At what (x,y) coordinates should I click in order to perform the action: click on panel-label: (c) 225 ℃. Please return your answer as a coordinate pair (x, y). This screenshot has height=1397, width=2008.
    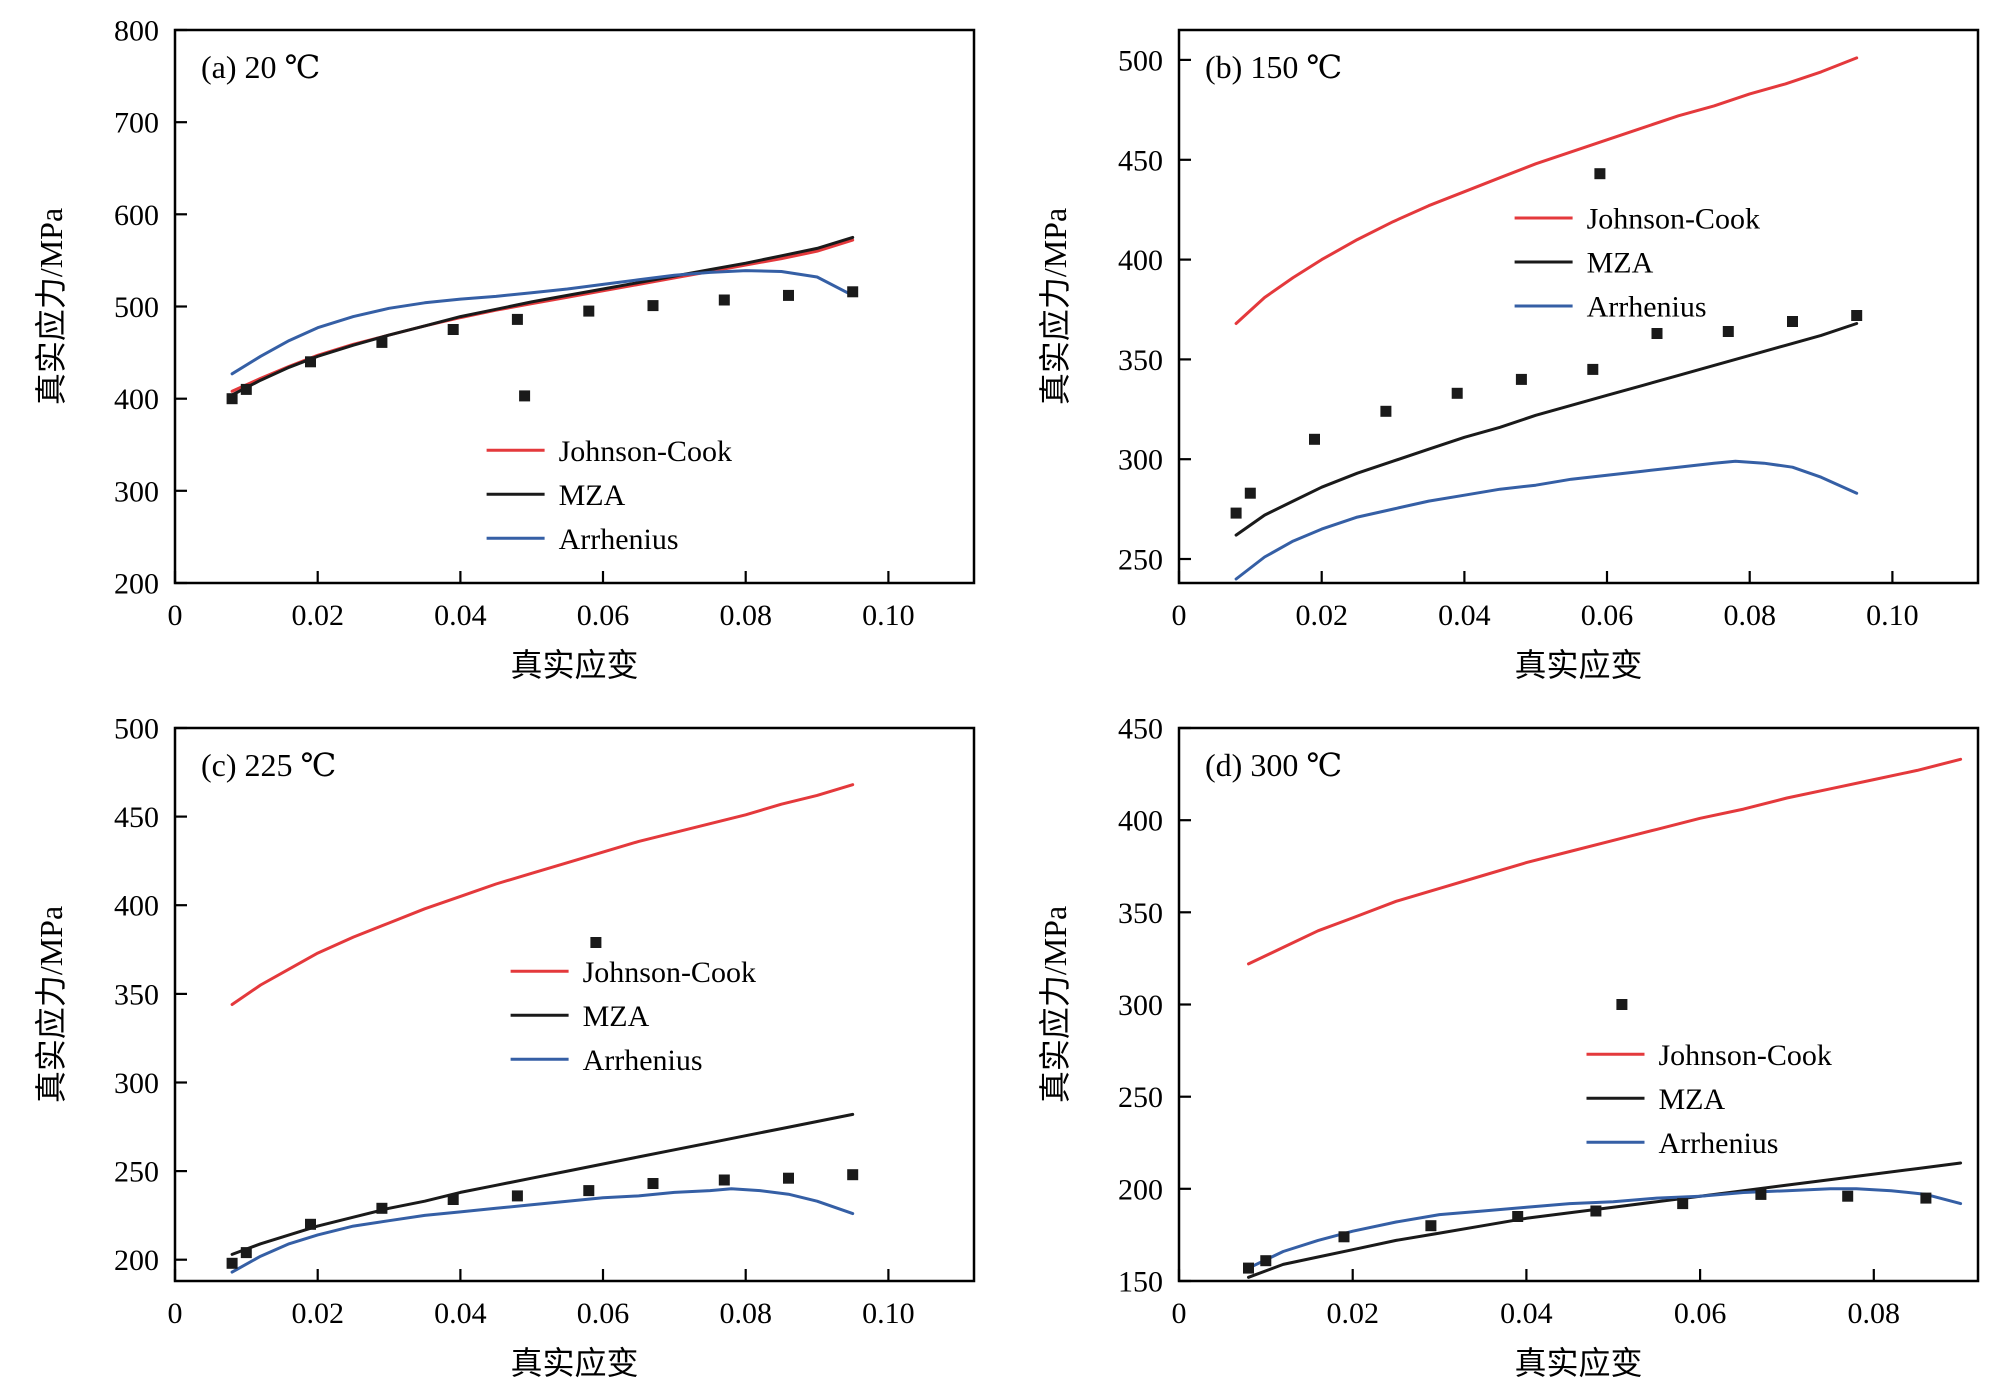
    Looking at the image, I should click on (268, 765).